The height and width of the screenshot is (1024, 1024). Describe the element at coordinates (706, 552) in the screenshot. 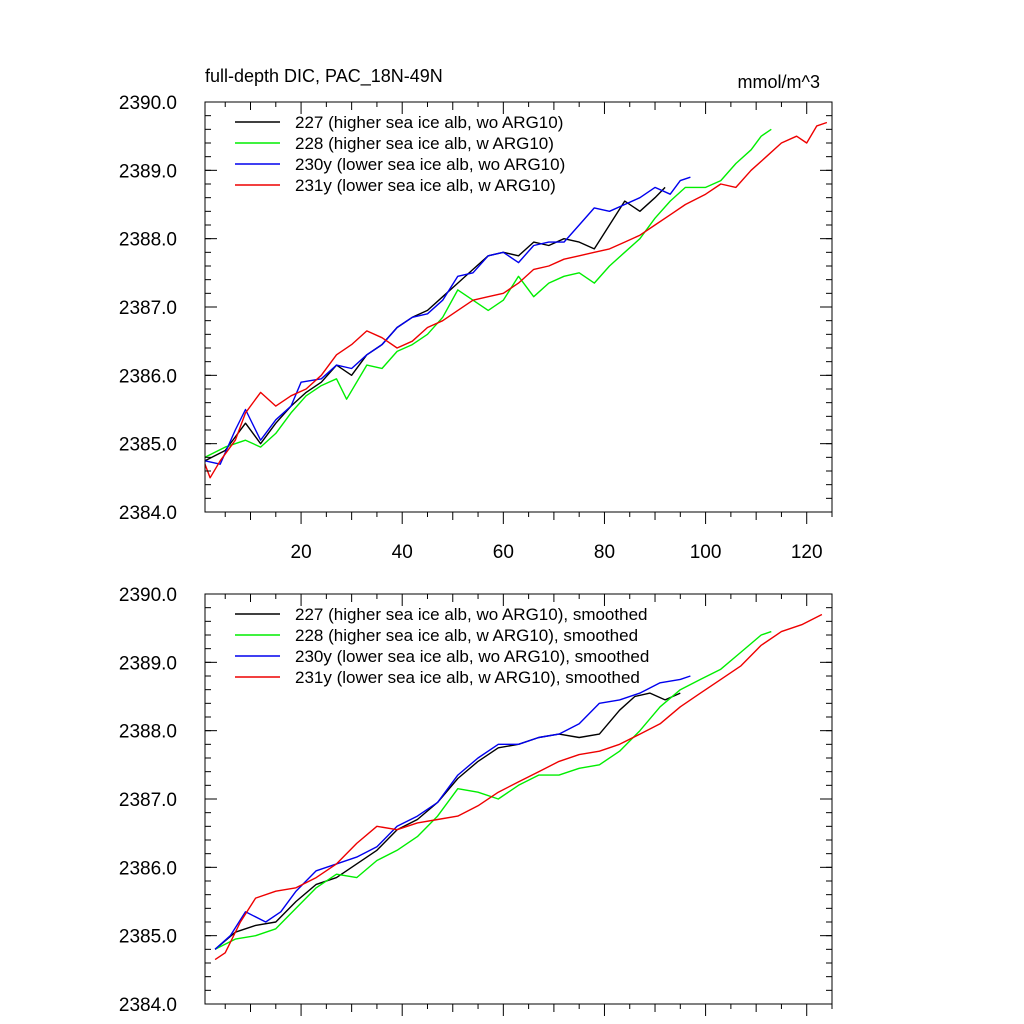

I see `x-tick-label: 100` at that location.